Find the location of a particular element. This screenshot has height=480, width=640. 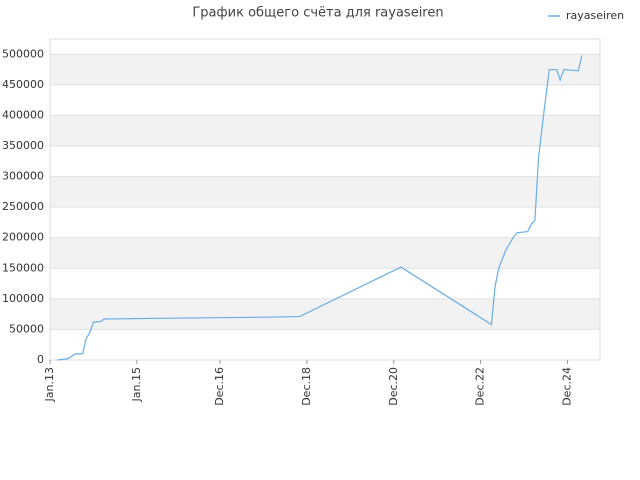

y-tick-label: 0 is located at coordinates (40, 359).